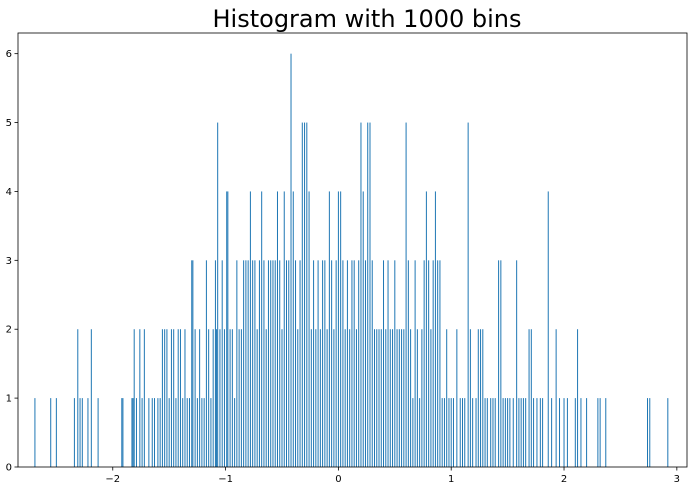  What do you see at coordinates (338, 479) in the screenshot?
I see `x-tick-label: 0` at bounding box center [338, 479].